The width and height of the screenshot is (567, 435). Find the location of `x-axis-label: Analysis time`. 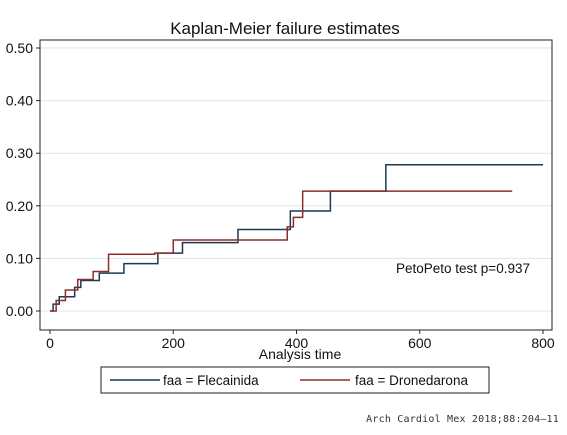

x-axis-label: Analysis time is located at coordinates (300, 354).